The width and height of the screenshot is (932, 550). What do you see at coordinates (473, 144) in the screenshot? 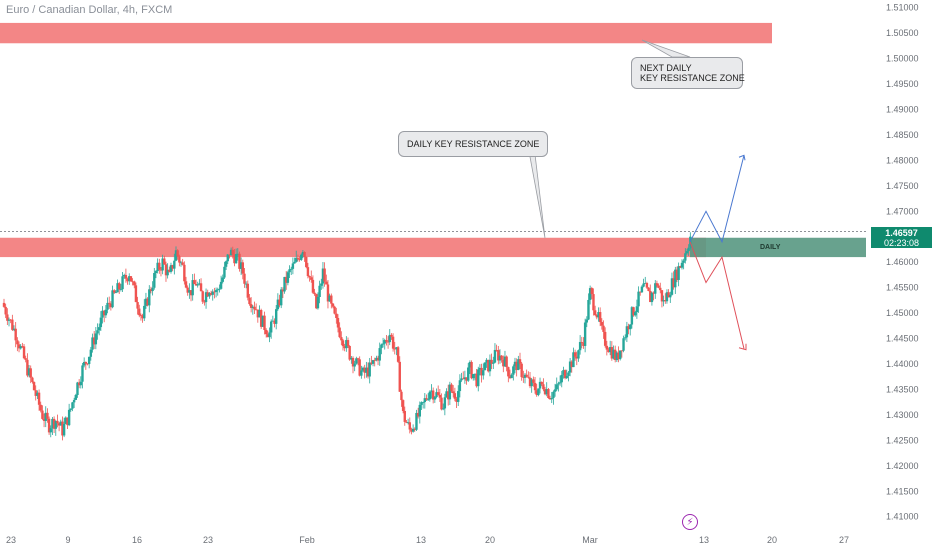
I see `daily-zone-callout: DAILY KEY RESISTANCE ZONE` at bounding box center [473, 144].